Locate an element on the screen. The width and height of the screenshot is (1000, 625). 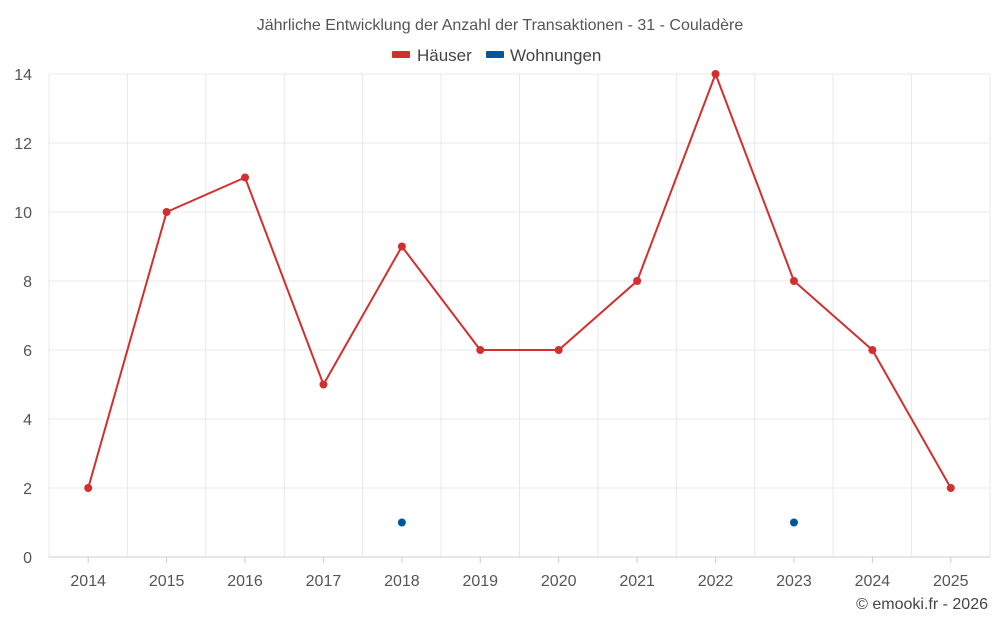
y-tick-label: 10 is located at coordinates (23, 213).